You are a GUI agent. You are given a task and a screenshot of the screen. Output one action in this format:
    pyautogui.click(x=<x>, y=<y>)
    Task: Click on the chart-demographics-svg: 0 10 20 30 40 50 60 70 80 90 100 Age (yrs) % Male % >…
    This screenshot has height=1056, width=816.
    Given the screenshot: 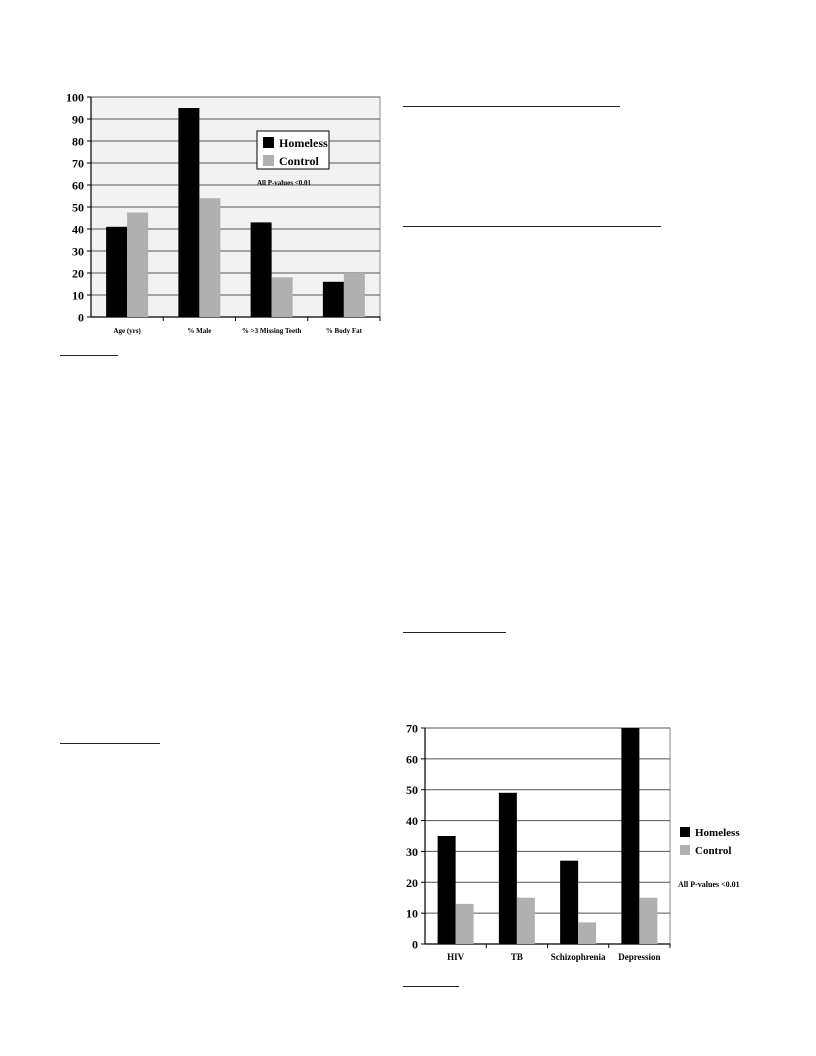 What is the action you would take?
    pyautogui.click(x=223, y=213)
    